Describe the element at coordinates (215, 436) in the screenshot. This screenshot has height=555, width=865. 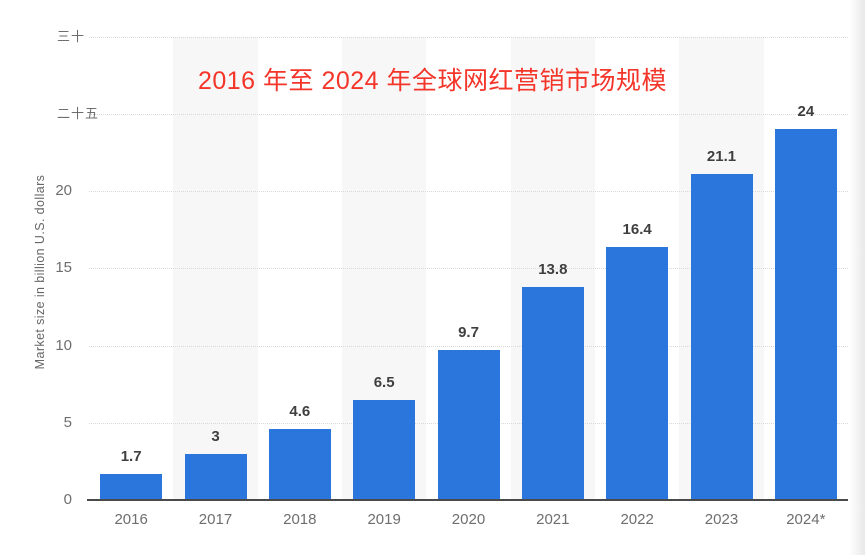
I see `bar-value-label-2017: 3` at that location.